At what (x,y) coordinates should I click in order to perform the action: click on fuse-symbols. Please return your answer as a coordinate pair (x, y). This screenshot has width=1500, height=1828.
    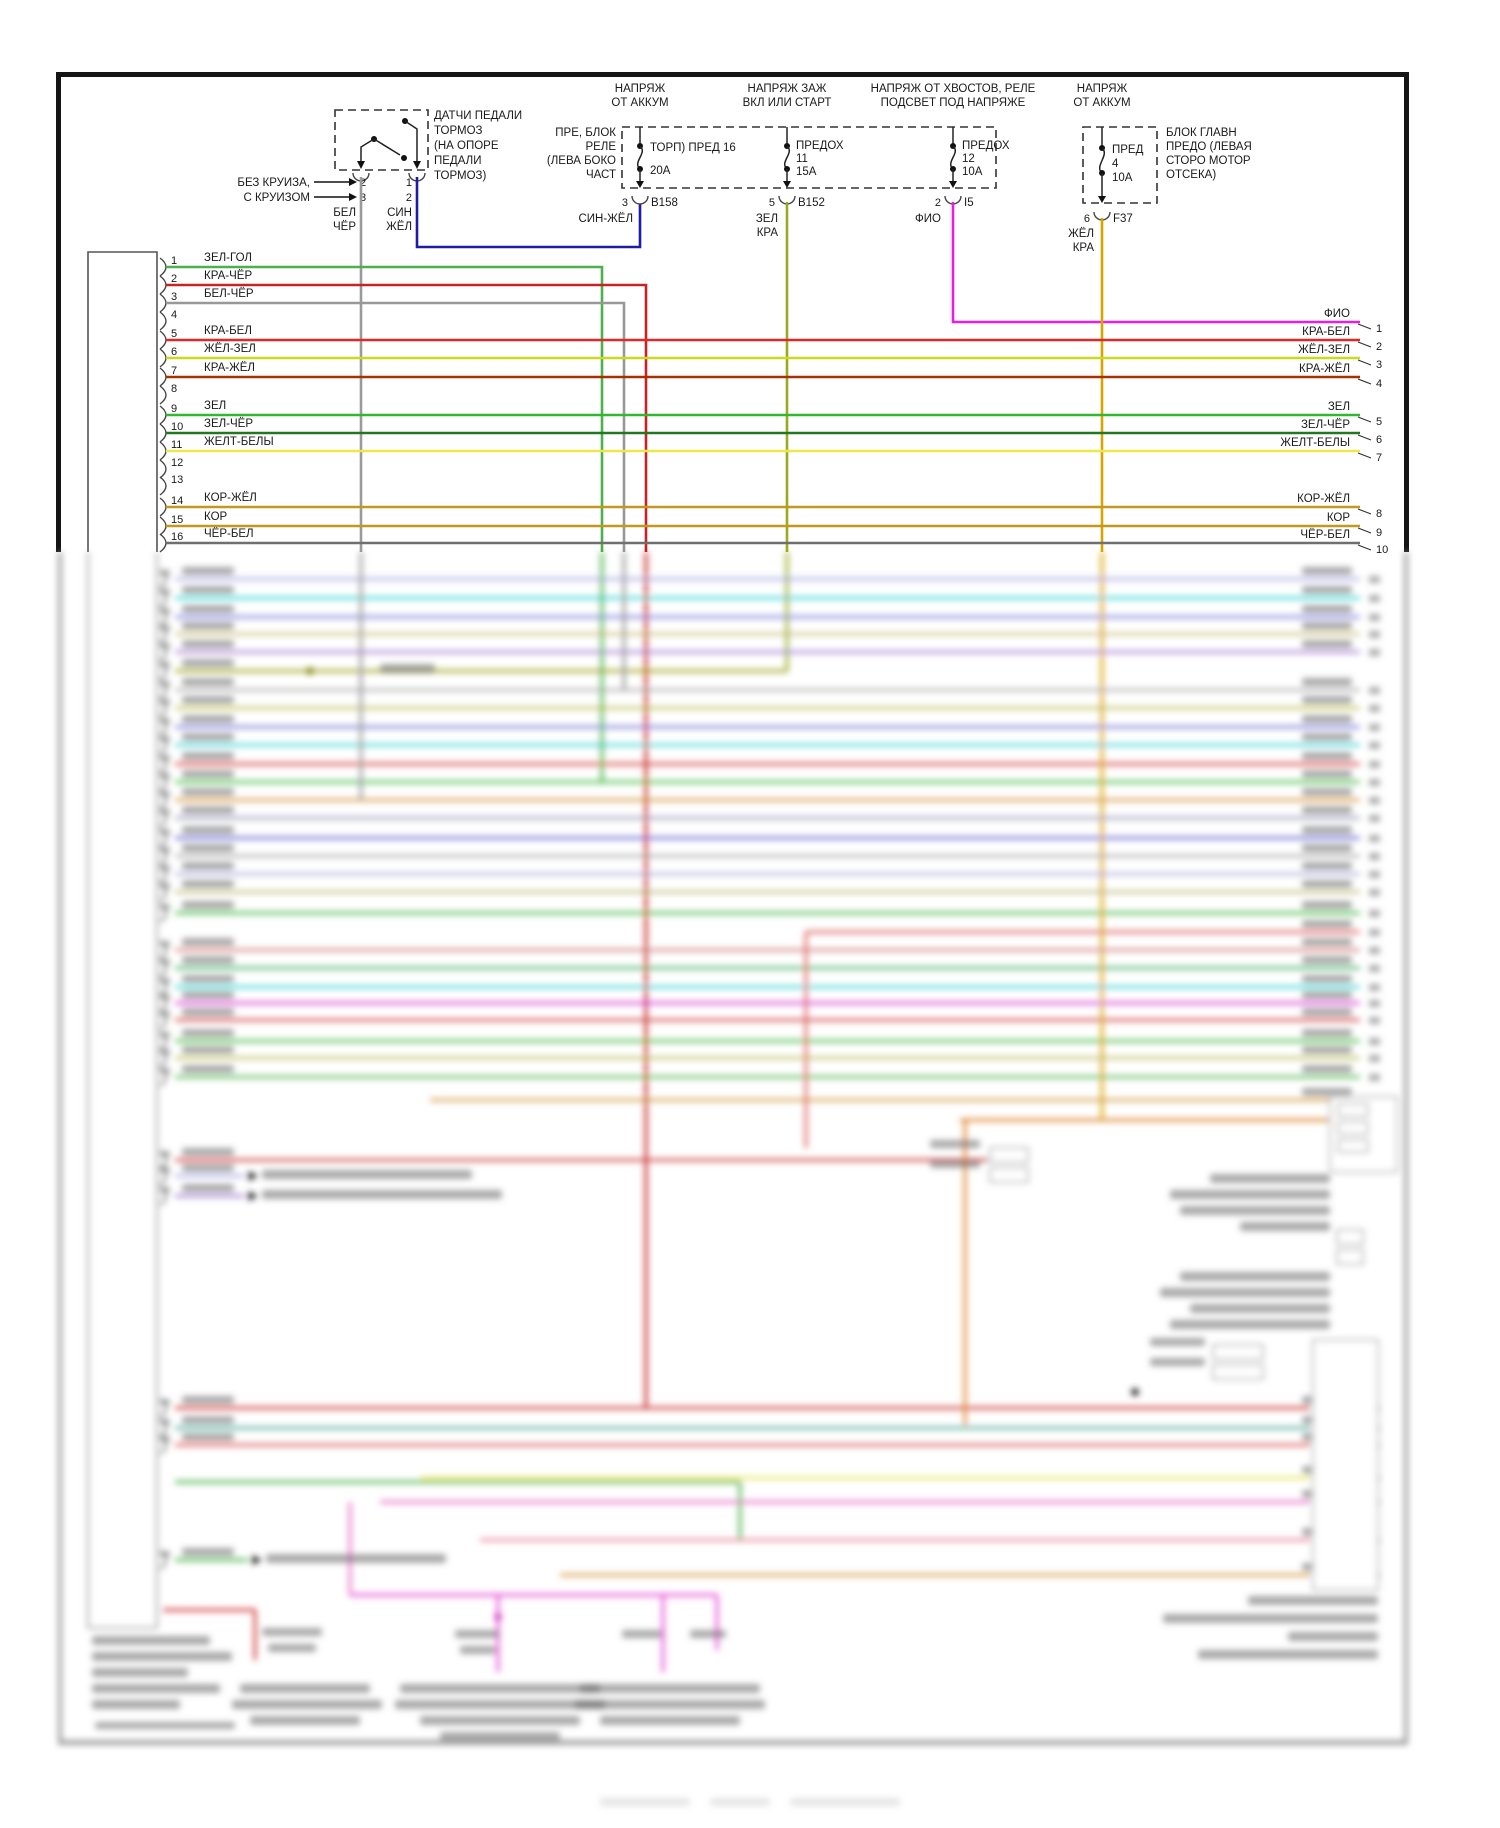
    Looking at the image, I should click on (871, 165).